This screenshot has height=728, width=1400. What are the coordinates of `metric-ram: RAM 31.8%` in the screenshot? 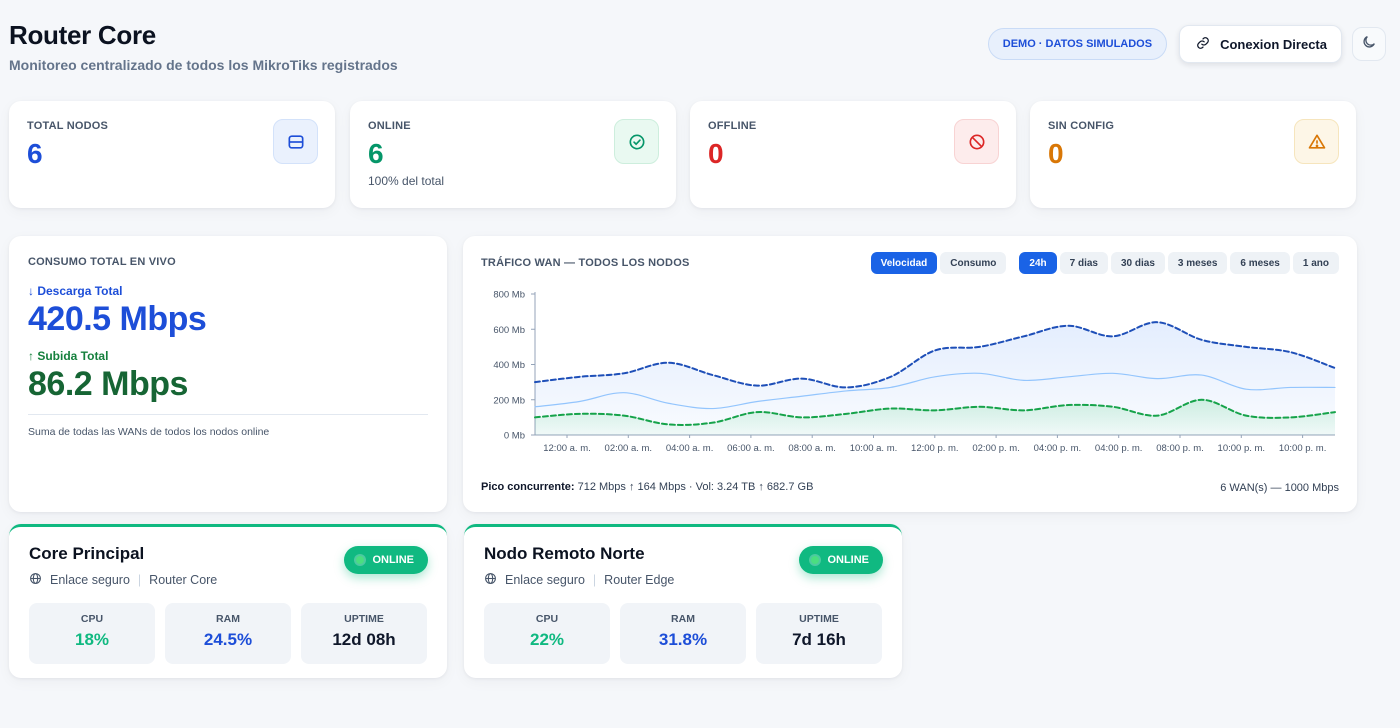 It's located at (683, 633).